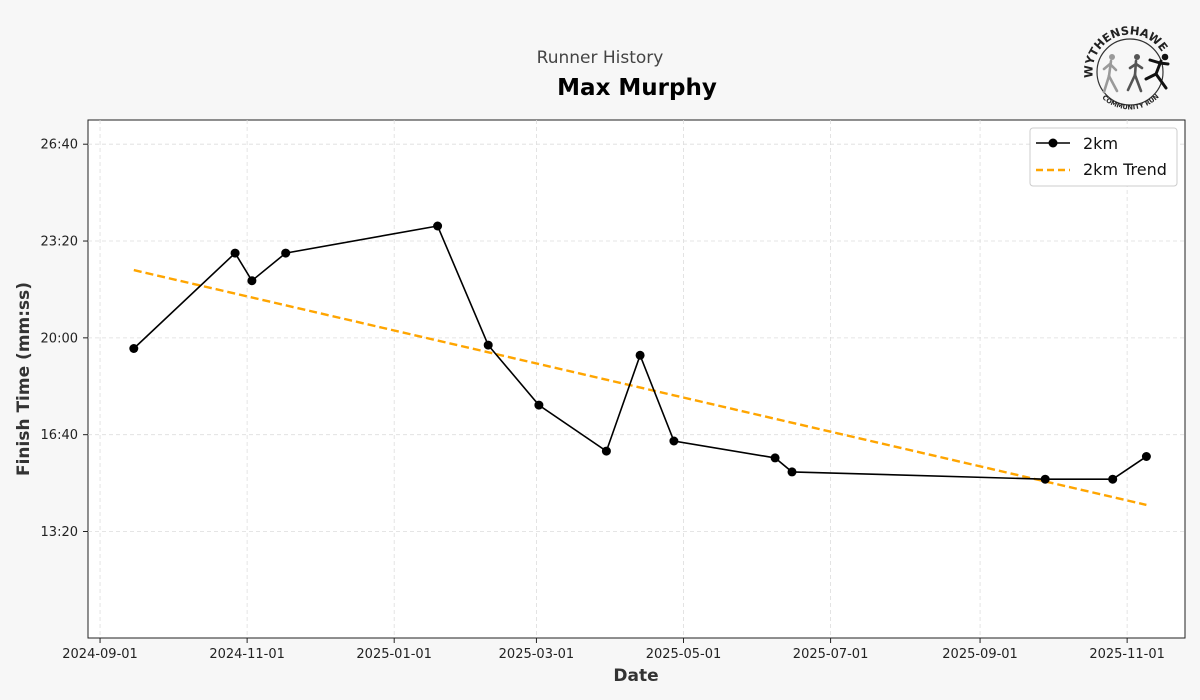 This screenshot has width=1200, height=700. I want to click on logo-bottom-text: COMMUNITY RUN, so click(1131, 101).